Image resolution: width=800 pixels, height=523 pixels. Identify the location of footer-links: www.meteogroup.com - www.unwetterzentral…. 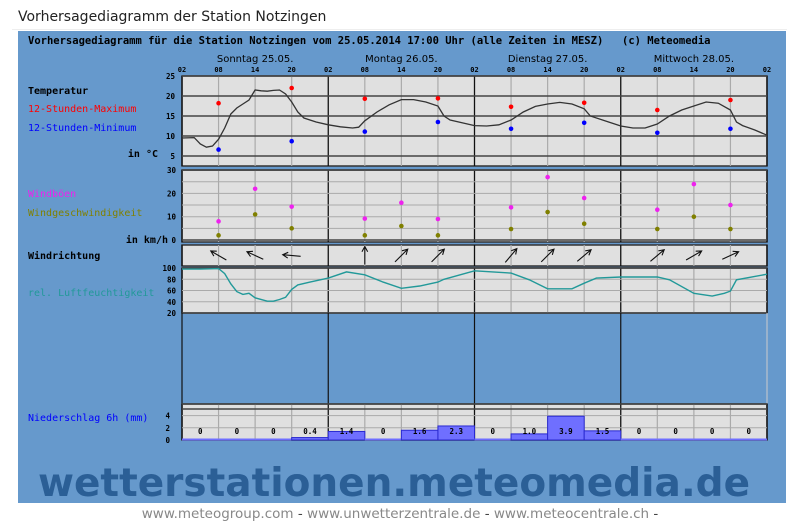
(400, 514).